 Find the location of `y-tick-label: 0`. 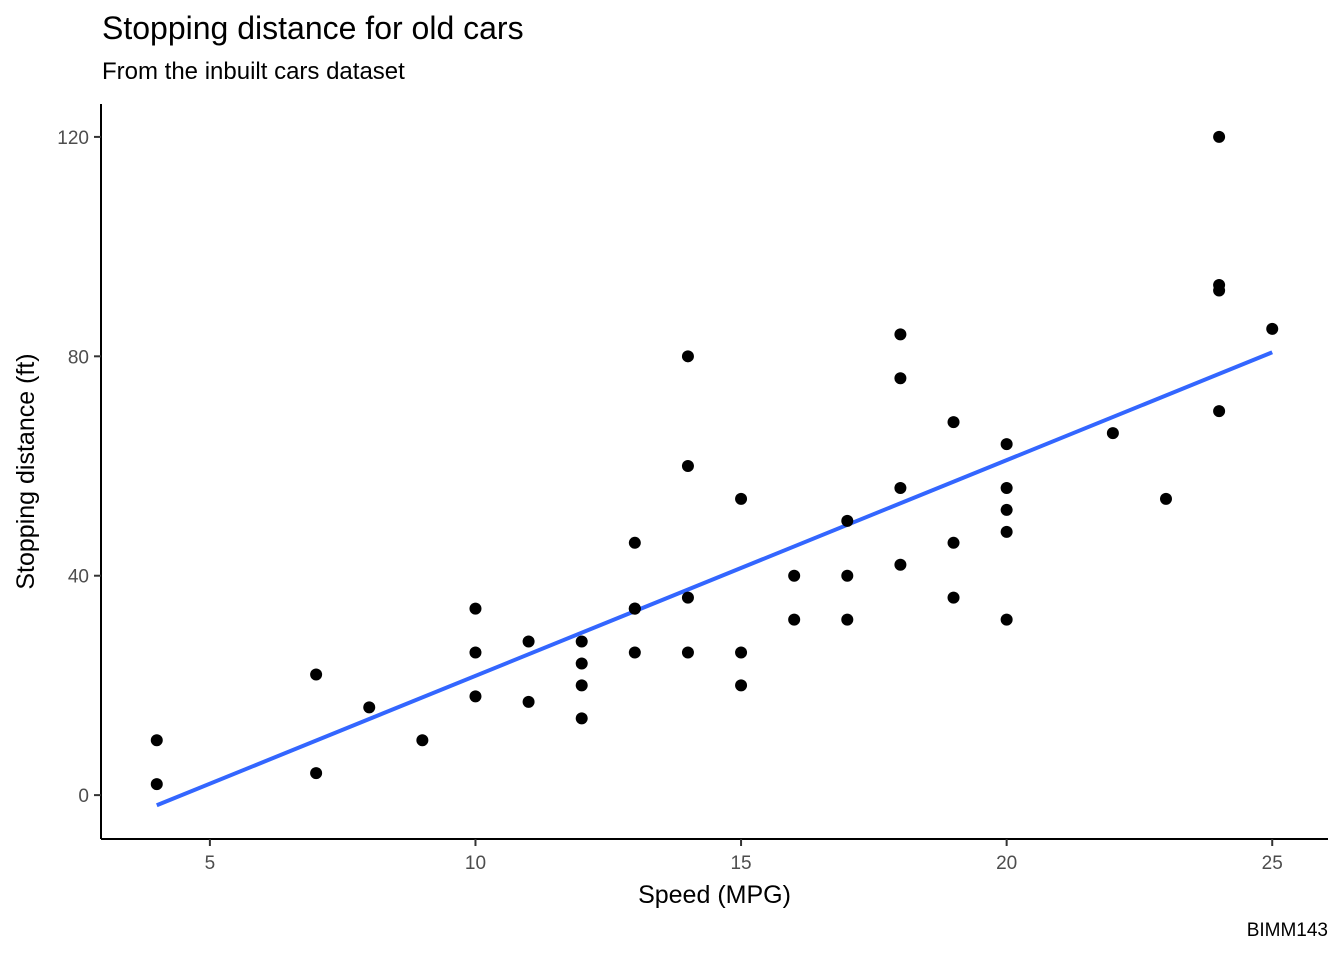

y-tick-label: 0 is located at coordinates (83, 796).